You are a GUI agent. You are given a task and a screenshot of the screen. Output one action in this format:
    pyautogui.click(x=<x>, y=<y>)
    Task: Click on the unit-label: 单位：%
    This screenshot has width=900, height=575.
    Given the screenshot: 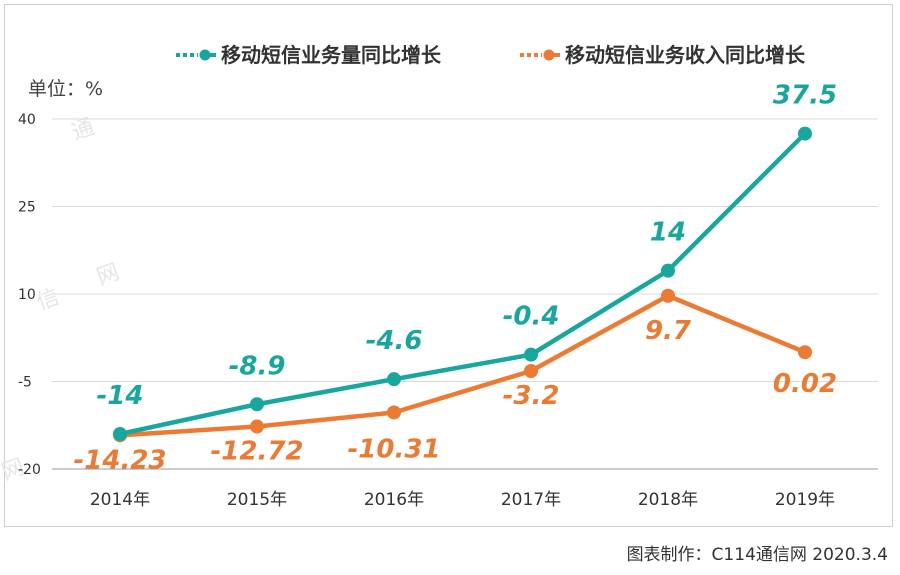 What is the action you would take?
    pyautogui.click(x=65, y=89)
    